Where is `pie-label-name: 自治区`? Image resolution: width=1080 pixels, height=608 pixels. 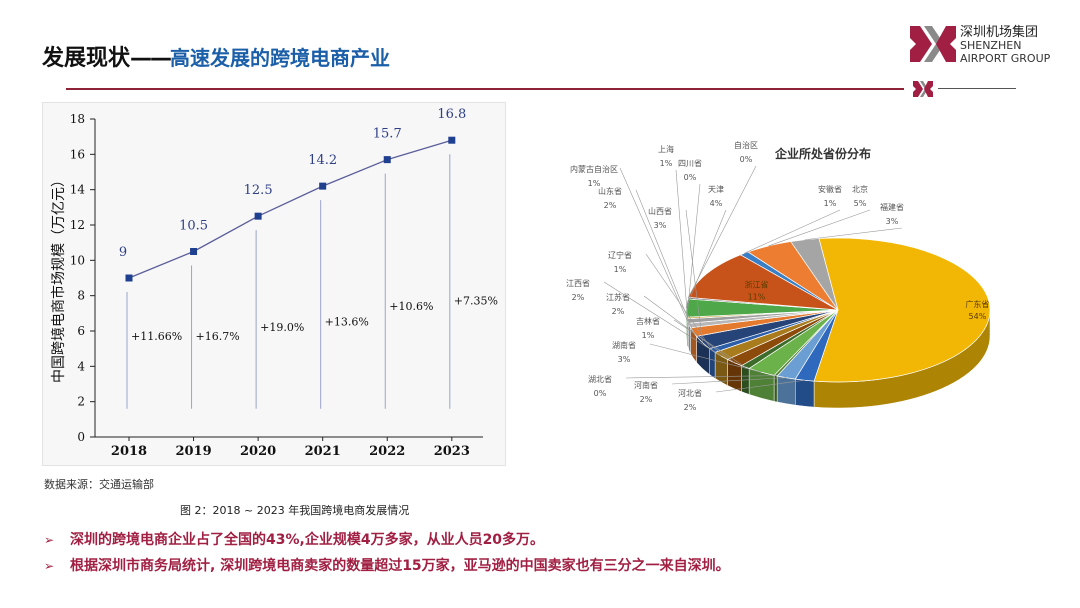 pie-label-name: 自治区 is located at coordinates (746, 145).